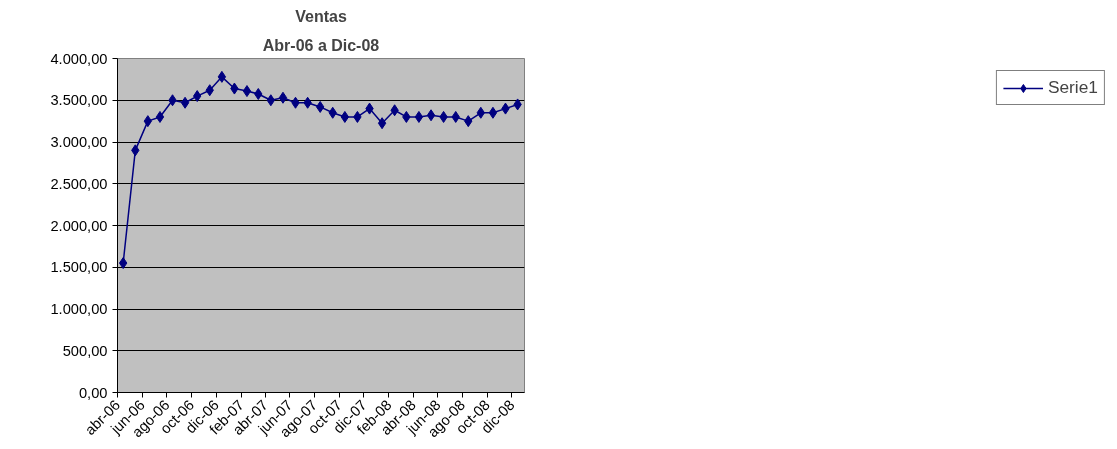 This screenshot has height=449, width=1117. What do you see at coordinates (321, 45) in the screenshot?
I see `chart-subtitle: Abr-06 a Dic-08` at bounding box center [321, 45].